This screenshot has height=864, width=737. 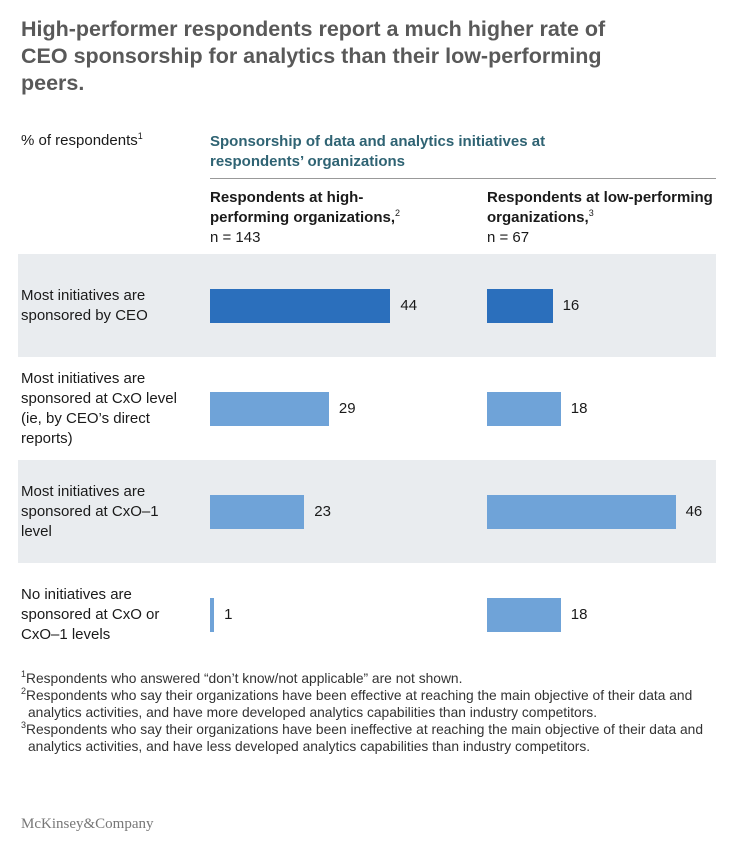 I want to click on value-label: 46, so click(x=694, y=511).